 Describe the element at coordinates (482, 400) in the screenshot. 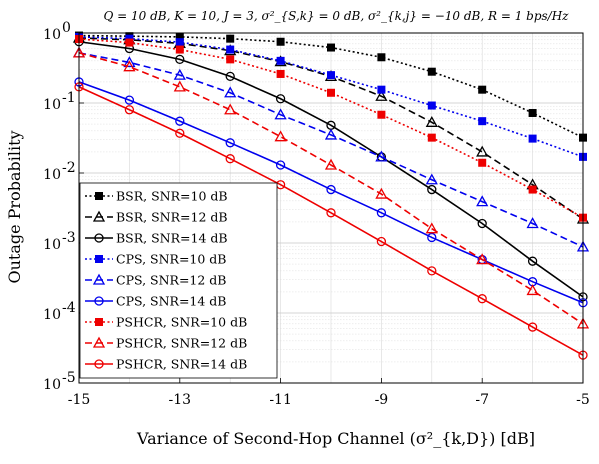

I see `x-tick-label: -7` at that location.